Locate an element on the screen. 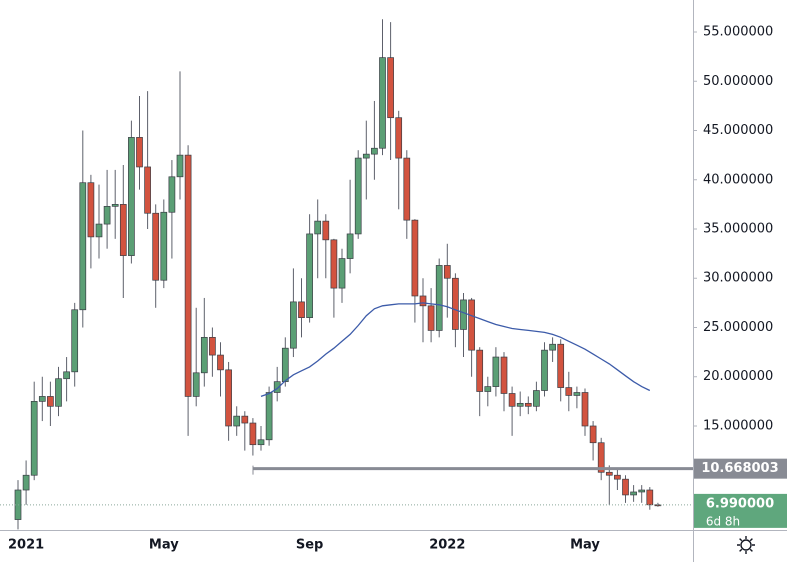 The height and width of the screenshot is (562, 787). y-tick-label: 20.000000 is located at coordinates (738, 376).